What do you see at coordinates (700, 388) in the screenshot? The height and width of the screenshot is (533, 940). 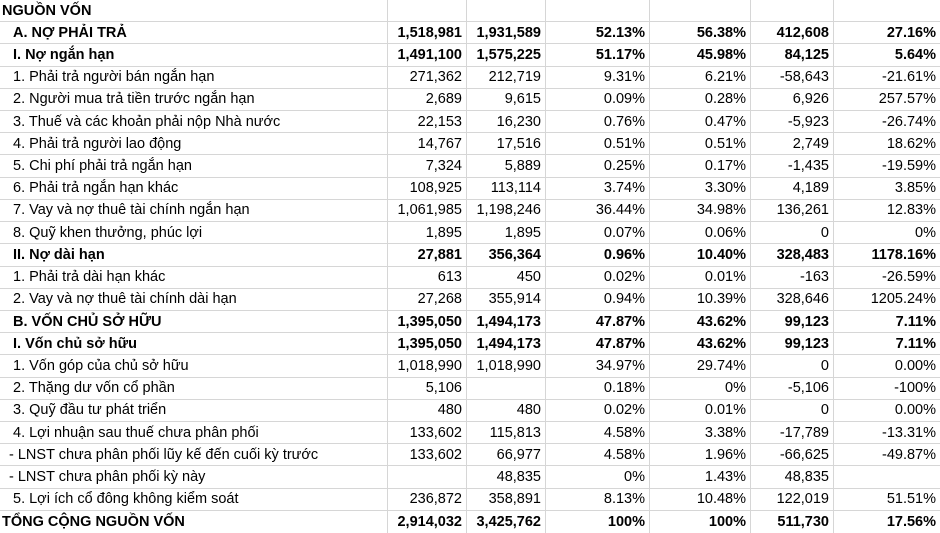 I see `cell-pct-period2: 0%` at bounding box center [700, 388].